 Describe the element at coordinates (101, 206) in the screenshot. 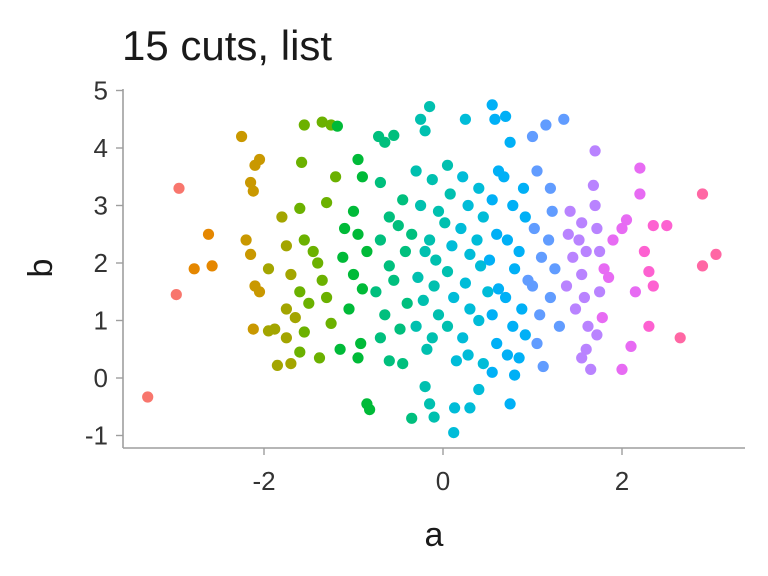

I see `y-tick-label: 3` at that location.